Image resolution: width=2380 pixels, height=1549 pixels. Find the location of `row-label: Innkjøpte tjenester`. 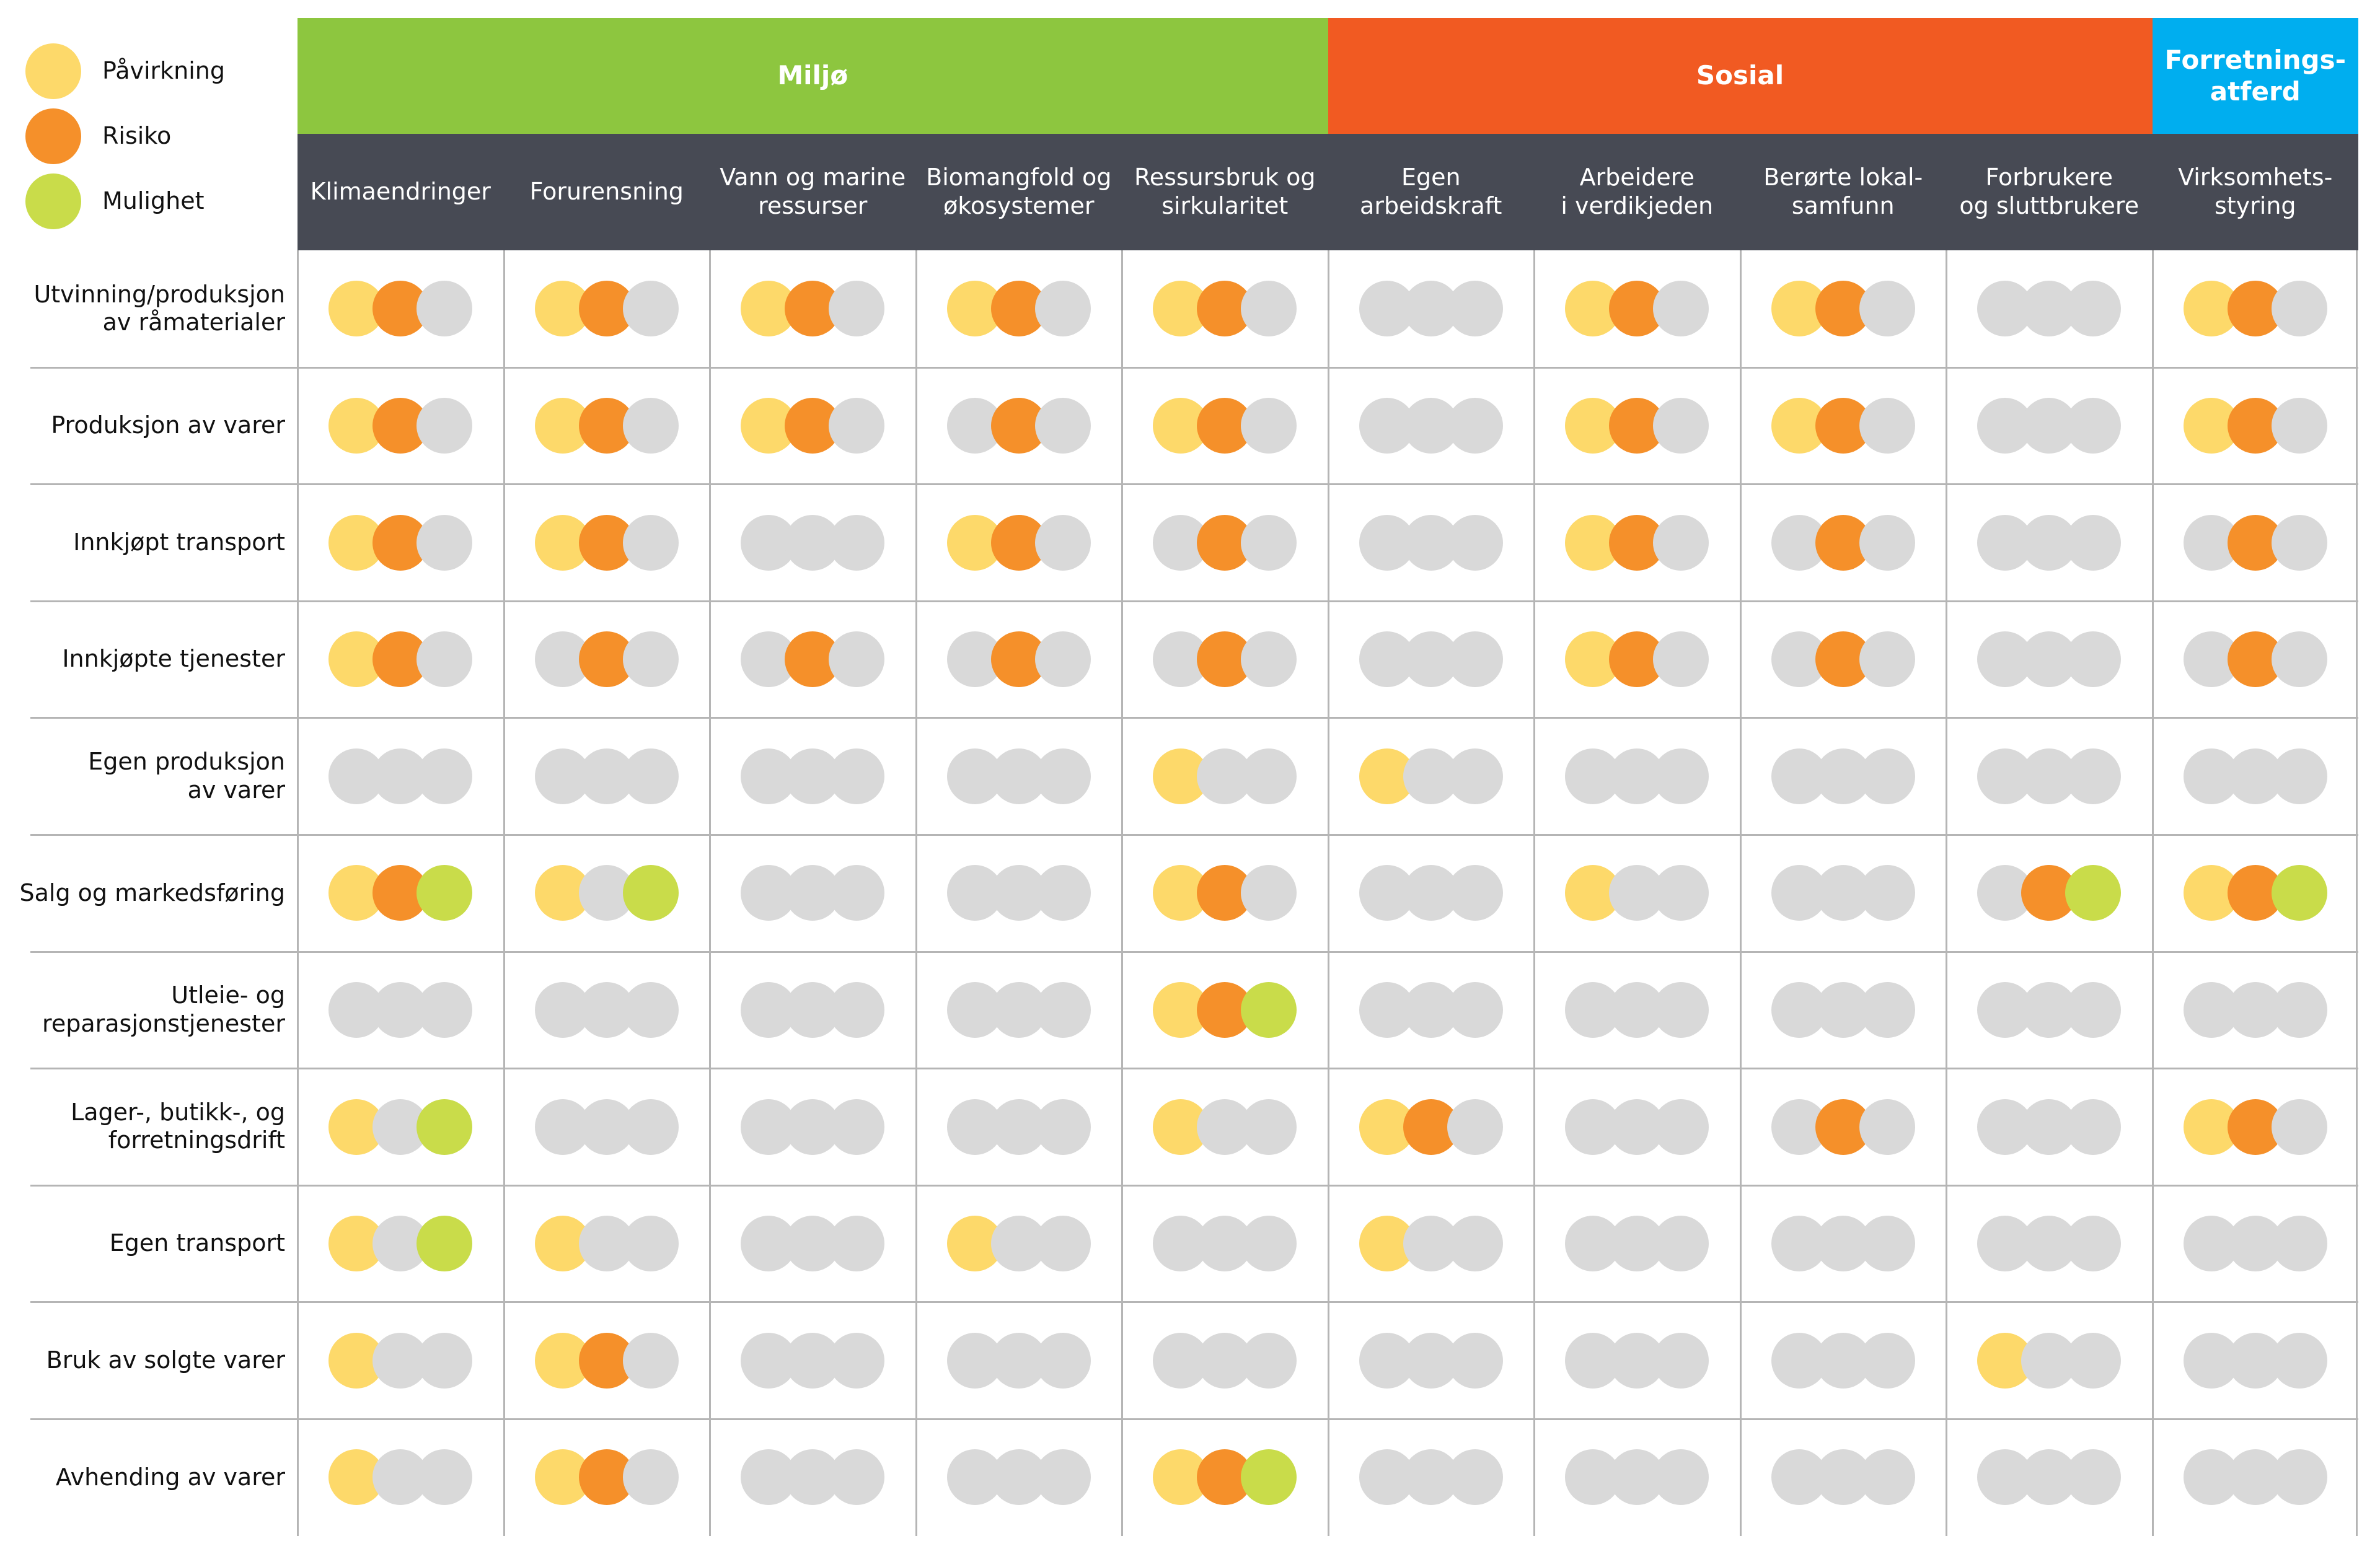

row-label: Innkjøpte tjenester is located at coordinates (173, 659).